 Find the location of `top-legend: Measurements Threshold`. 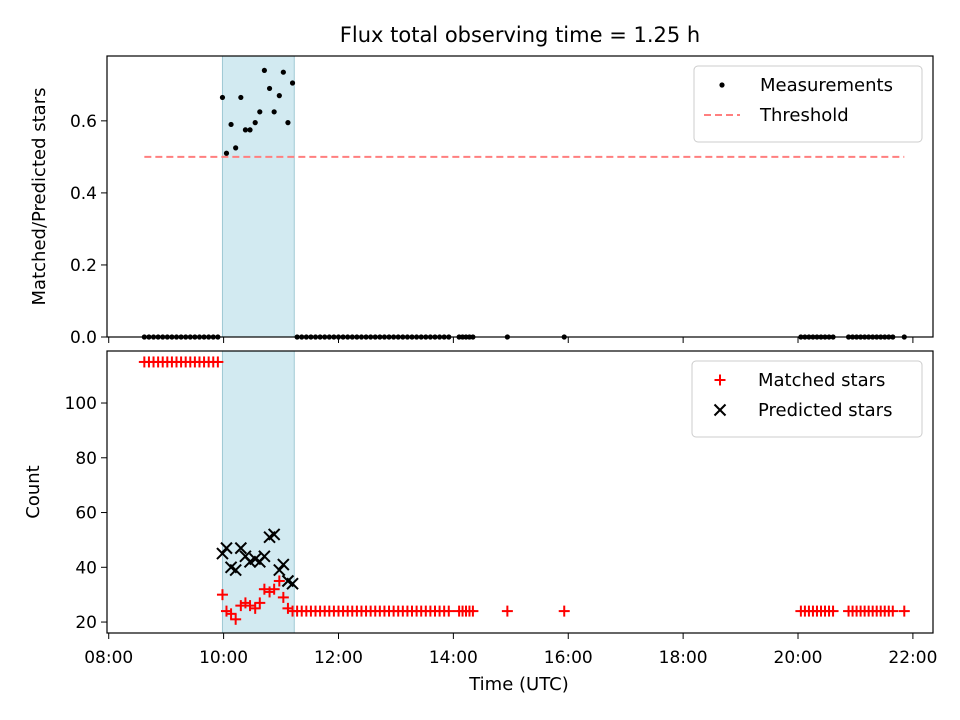

top-legend: Measurements Threshold is located at coordinates (808, 104).